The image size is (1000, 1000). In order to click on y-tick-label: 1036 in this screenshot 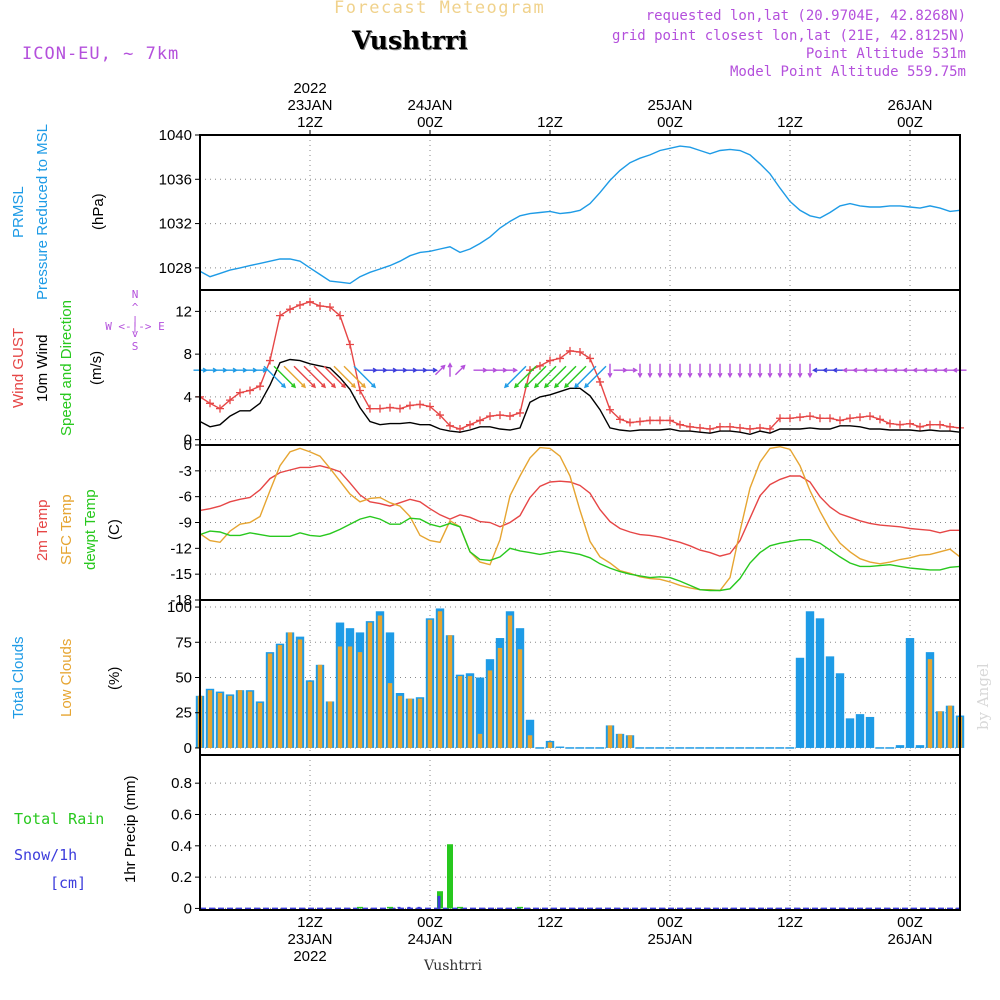, I will do `click(175, 179)`.